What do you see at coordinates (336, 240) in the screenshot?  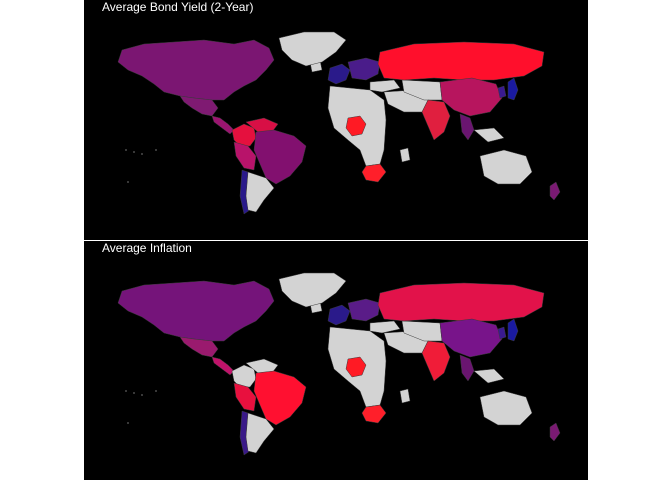 I see `panel-divider` at bounding box center [336, 240].